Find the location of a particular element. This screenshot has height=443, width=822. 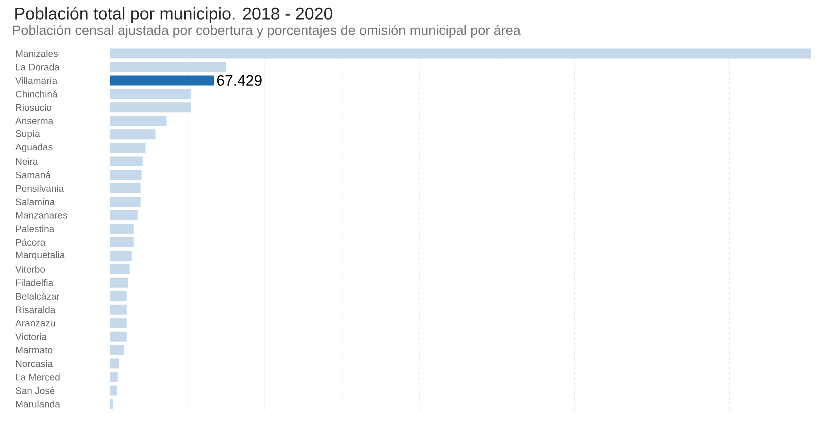

chart-title: Población total por municipio. 2018 - 2020 is located at coordinates (174, 15).